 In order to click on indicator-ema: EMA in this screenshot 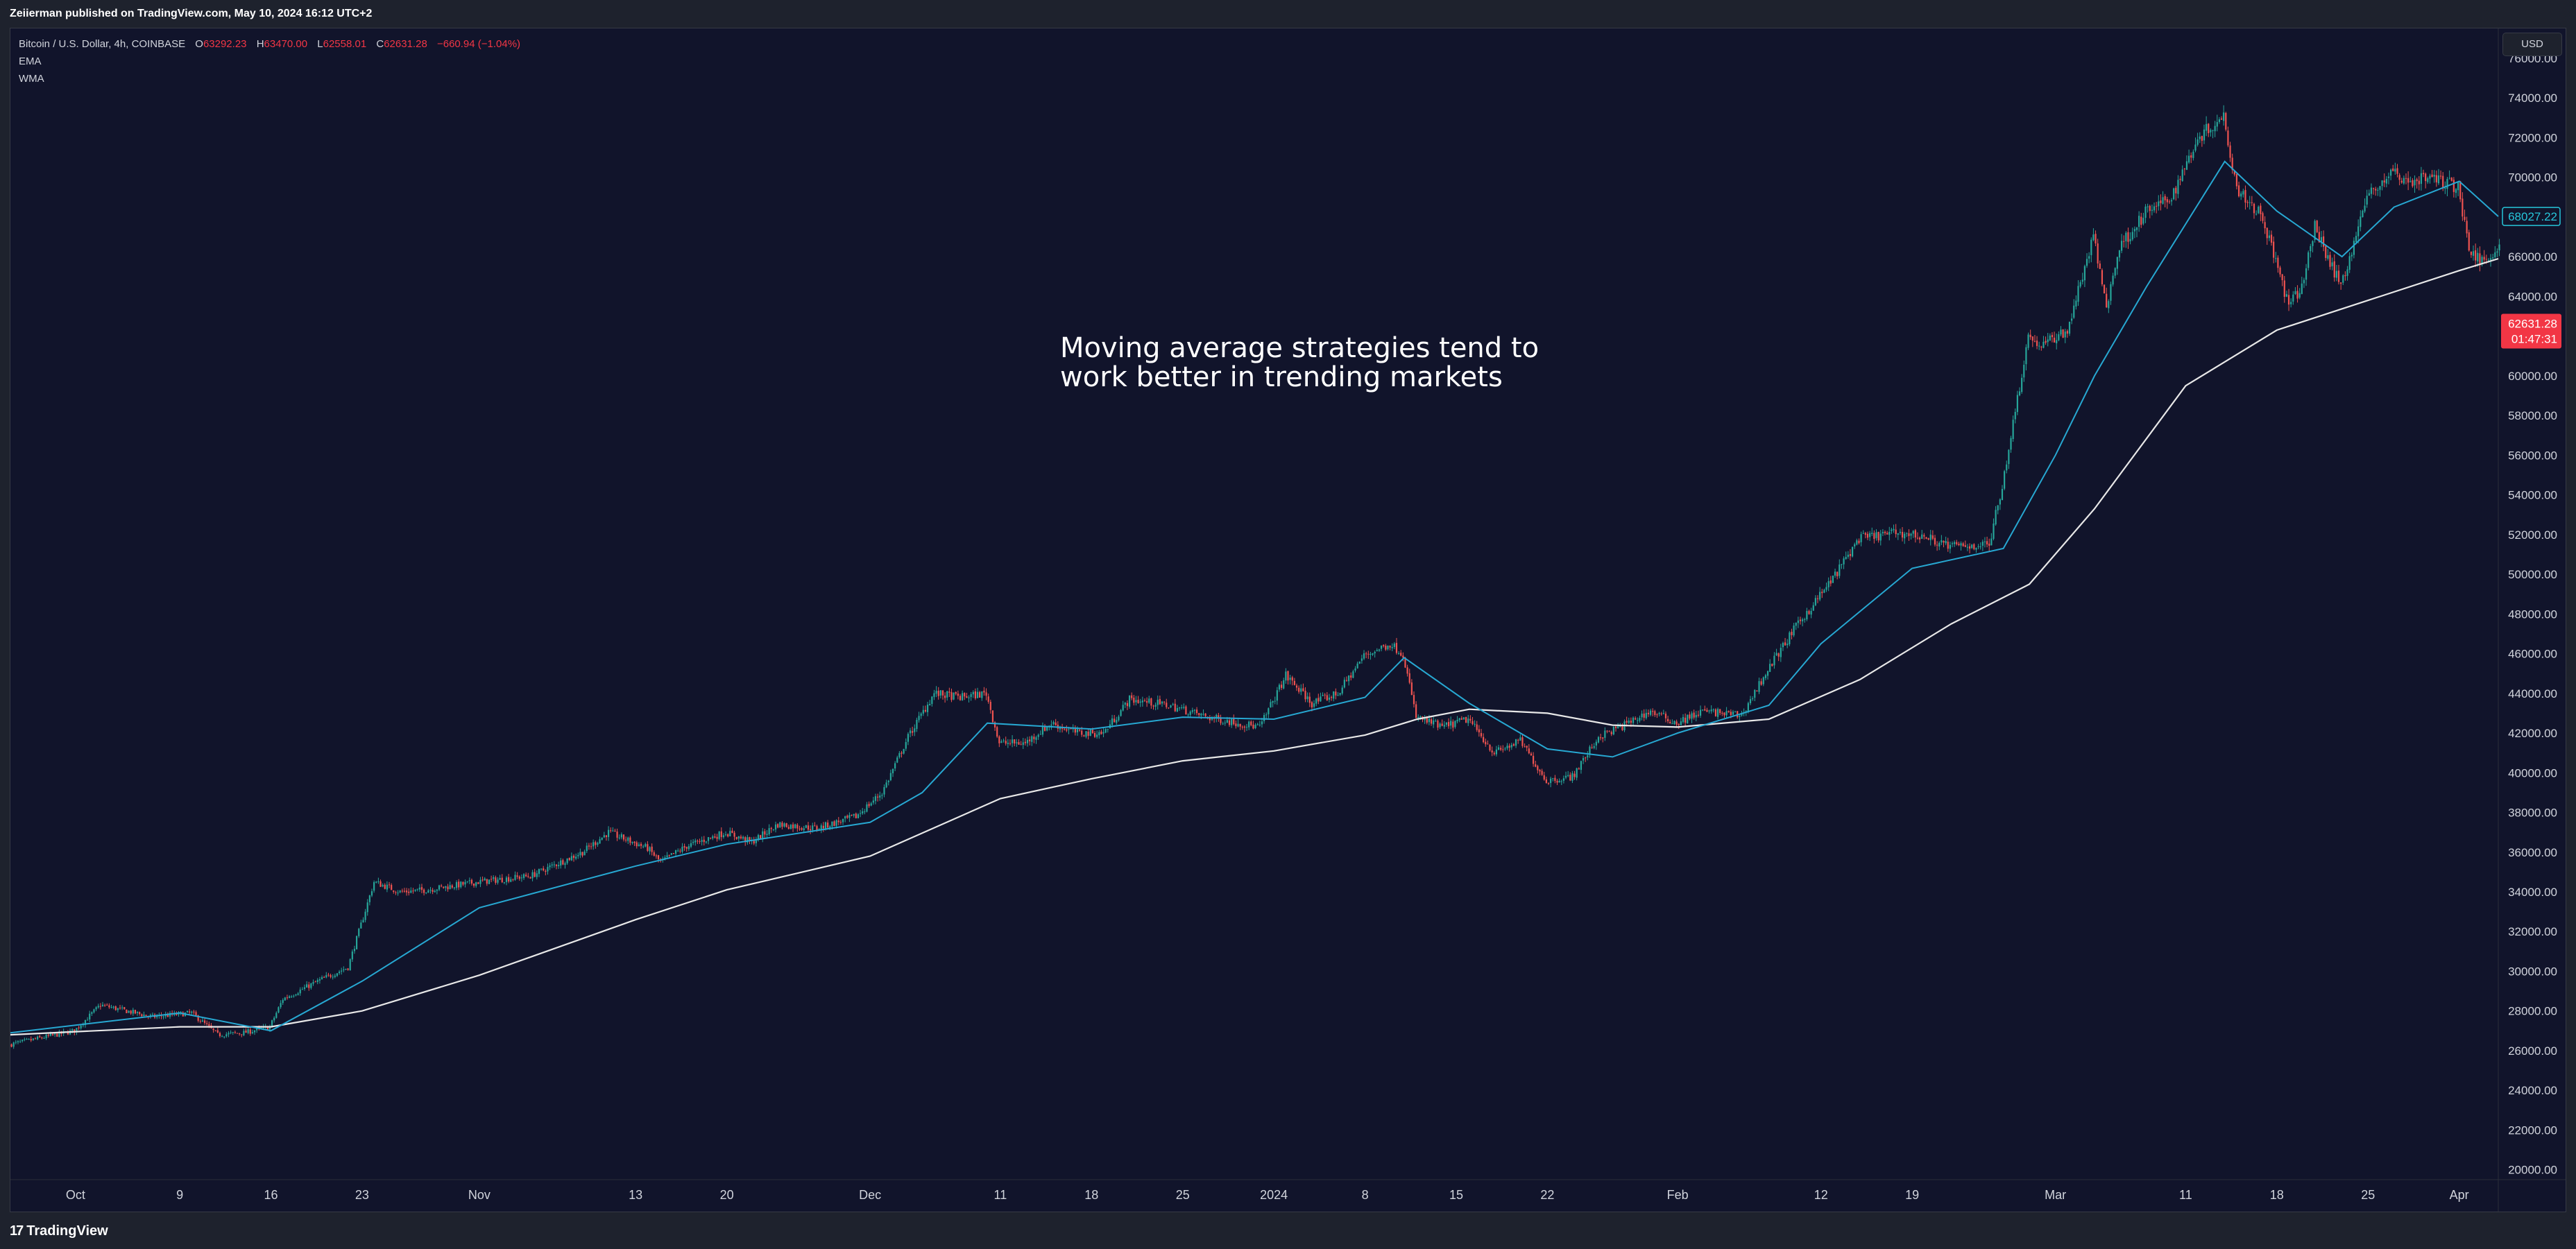, I will do `click(30, 61)`.